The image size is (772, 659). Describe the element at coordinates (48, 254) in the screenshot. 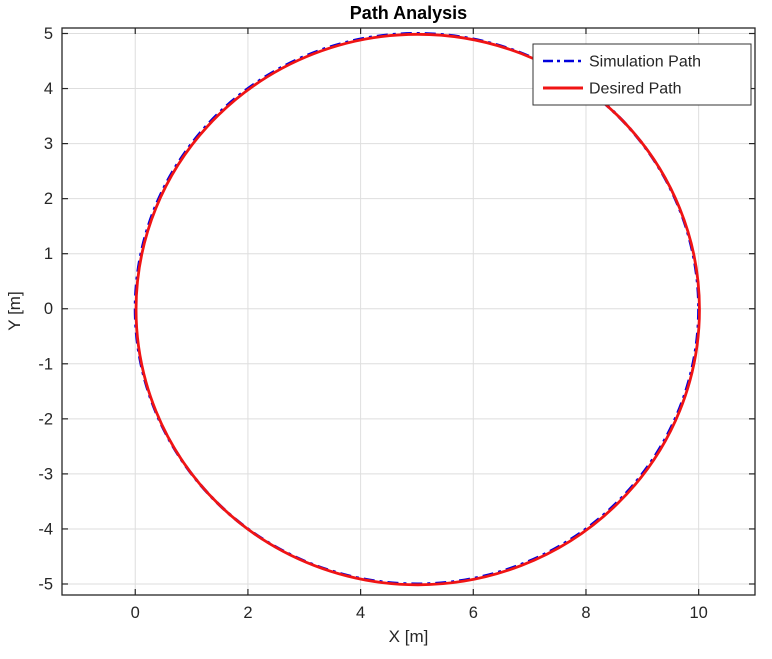

I see `svg-text: 1` at that location.